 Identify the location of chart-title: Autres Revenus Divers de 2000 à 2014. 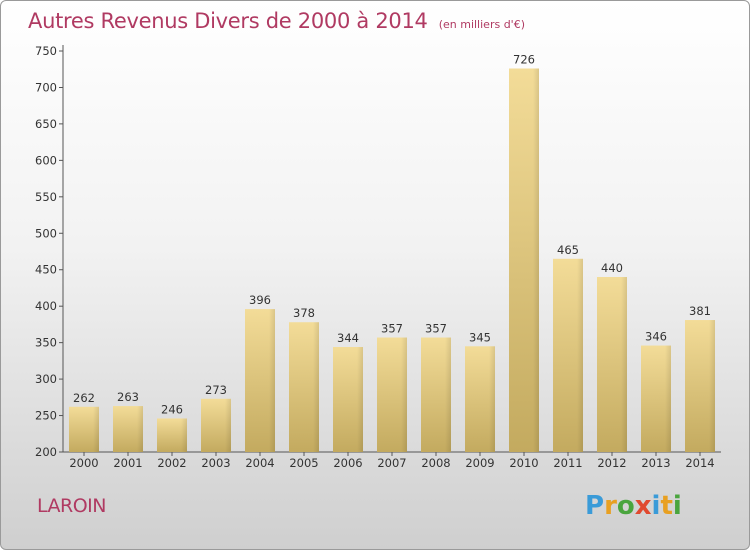
(228, 21).